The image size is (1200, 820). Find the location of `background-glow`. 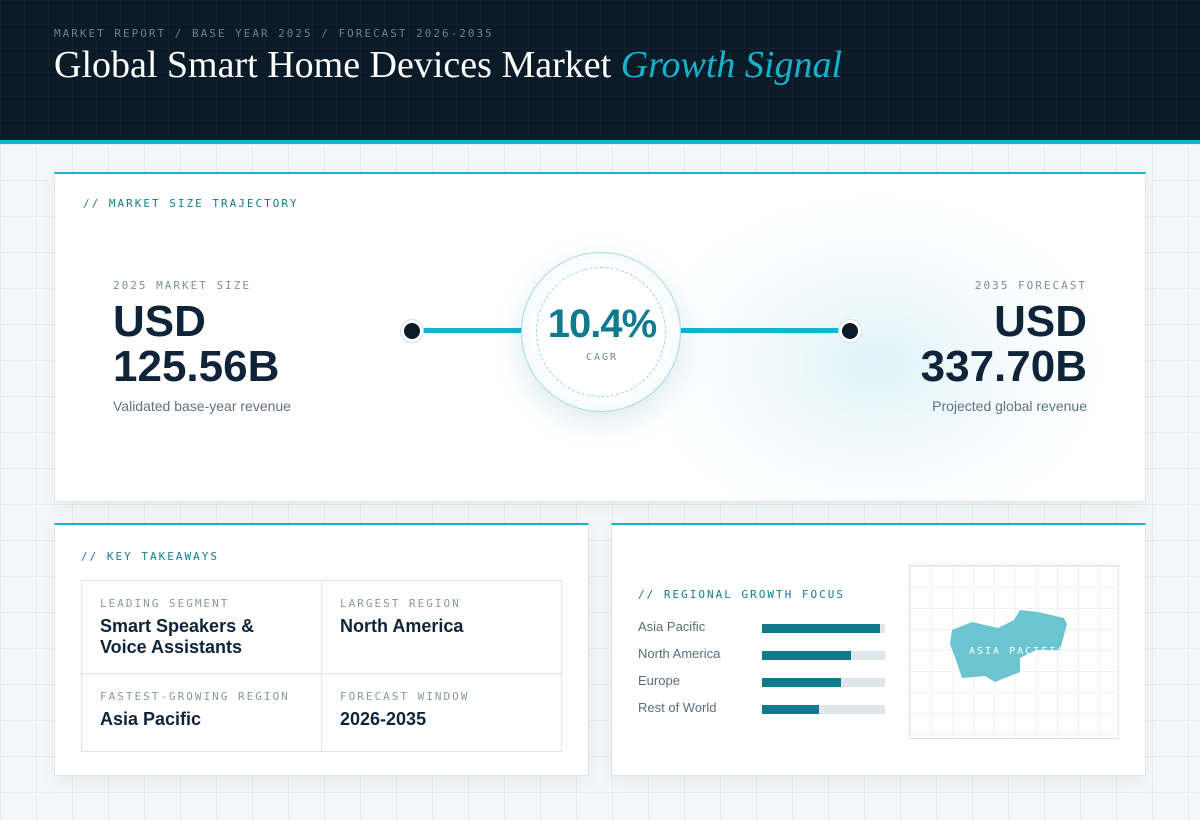

background-glow is located at coordinates (875, 347).